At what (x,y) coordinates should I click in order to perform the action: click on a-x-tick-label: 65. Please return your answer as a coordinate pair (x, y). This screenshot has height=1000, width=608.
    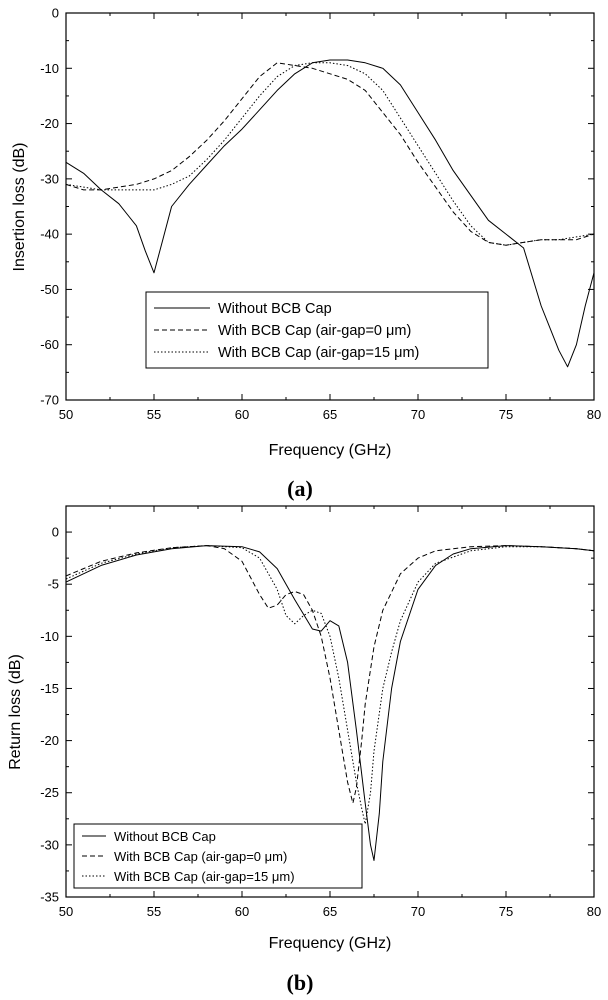
    Looking at the image, I should click on (330, 414).